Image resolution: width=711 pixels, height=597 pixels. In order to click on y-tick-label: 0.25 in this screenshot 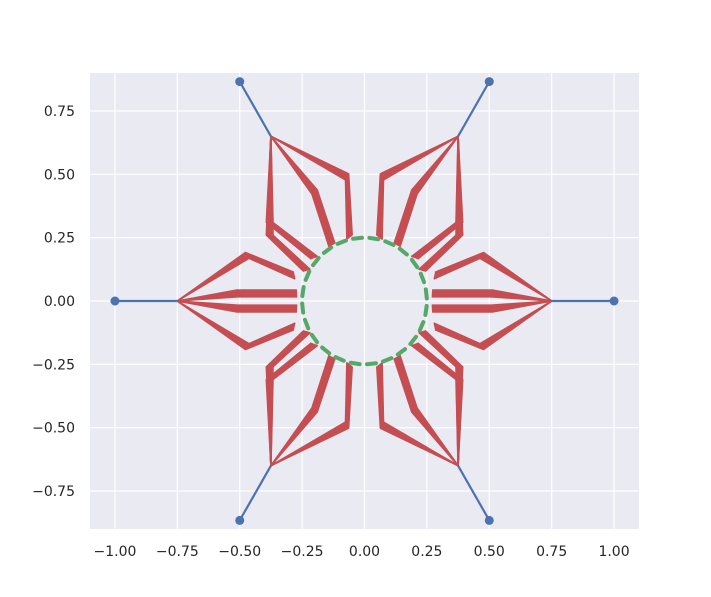, I will do `click(59, 239)`.